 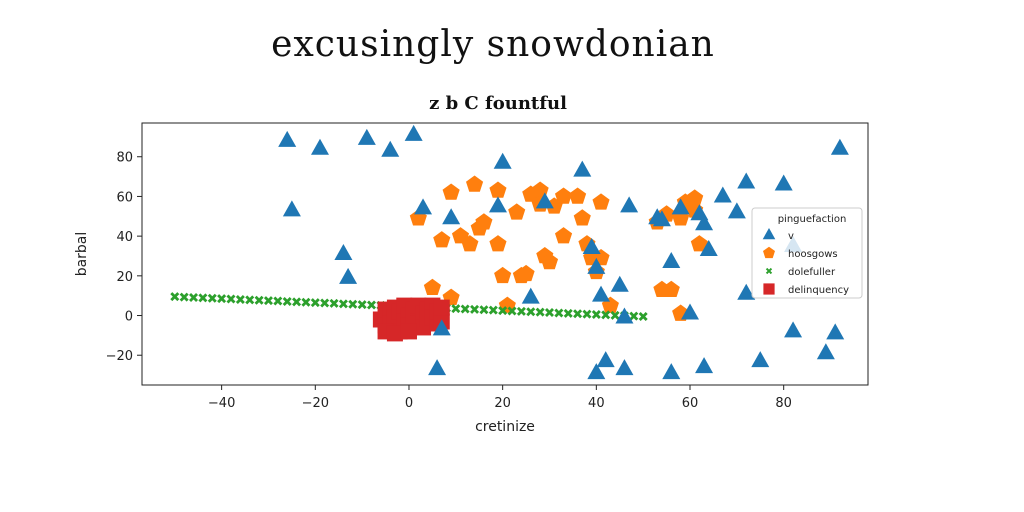 I want to click on y-axis: −20 0 20 40 60 80, so click(x=124, y=257).